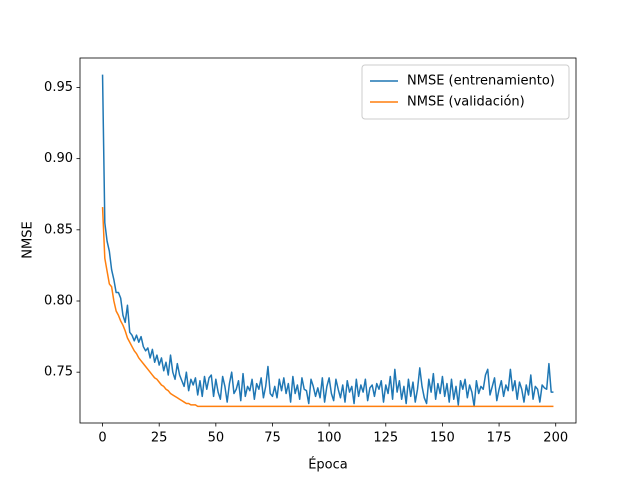 This screenshot has height=484, width=640. Describe the element at coordinates (385, 438) in the screenshot. I see `x-tick-label: 125` at that location.